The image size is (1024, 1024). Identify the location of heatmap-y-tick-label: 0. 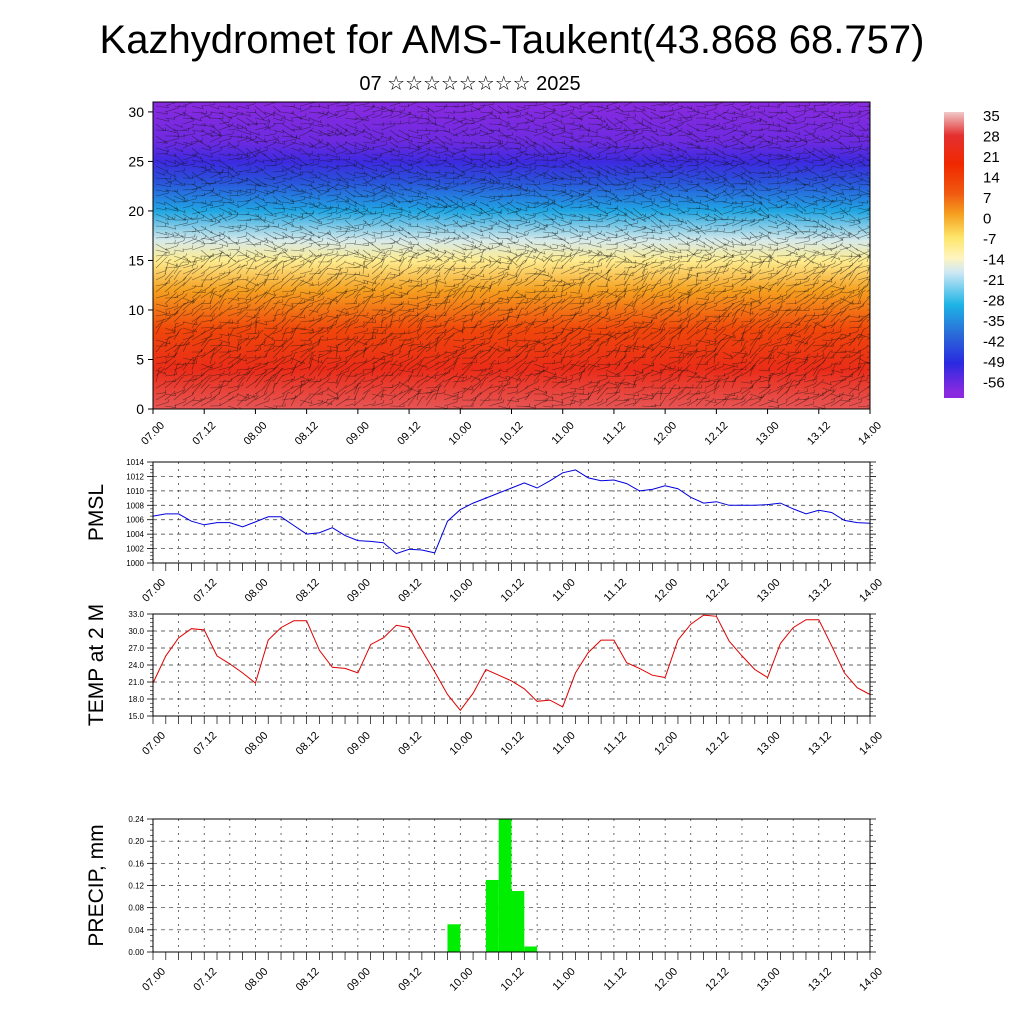
(140, 409).